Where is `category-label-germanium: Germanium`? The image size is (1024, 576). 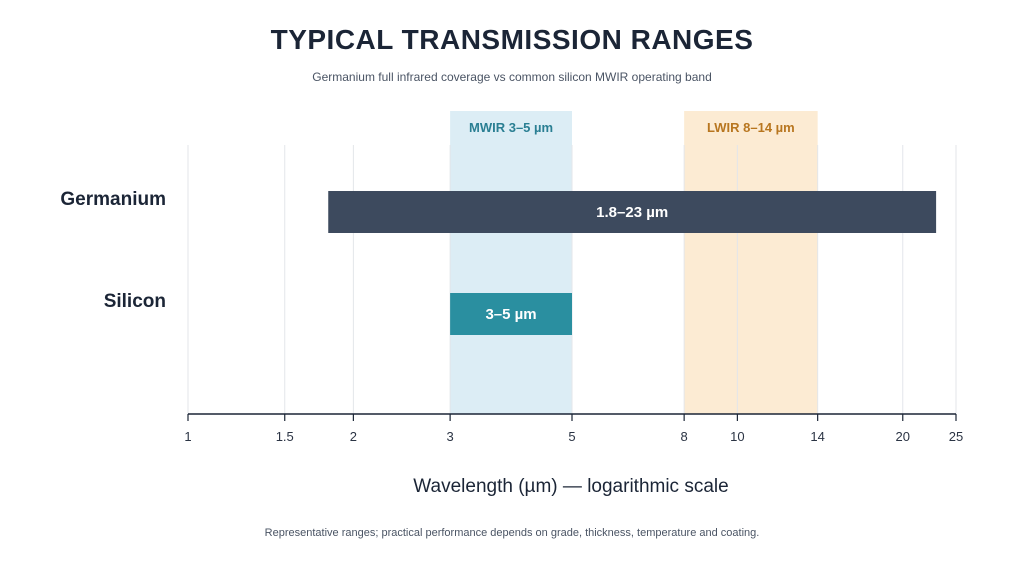 category-label-germanium: Germanium is located at coordinates (113, 199).